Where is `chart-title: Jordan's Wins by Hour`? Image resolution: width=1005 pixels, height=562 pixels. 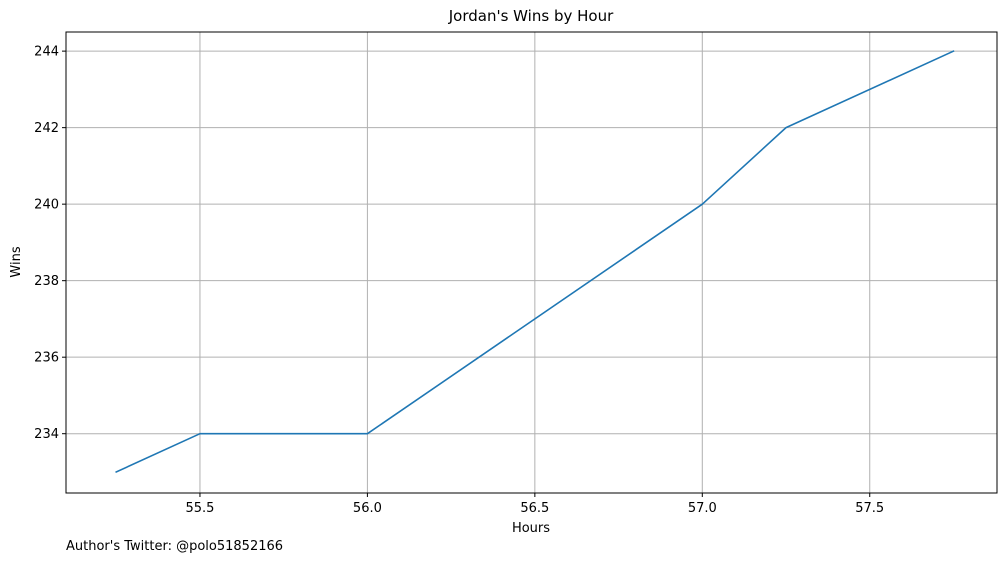 chart-title: Jordan's Wins by Hour is located at coordinates (531, 16).